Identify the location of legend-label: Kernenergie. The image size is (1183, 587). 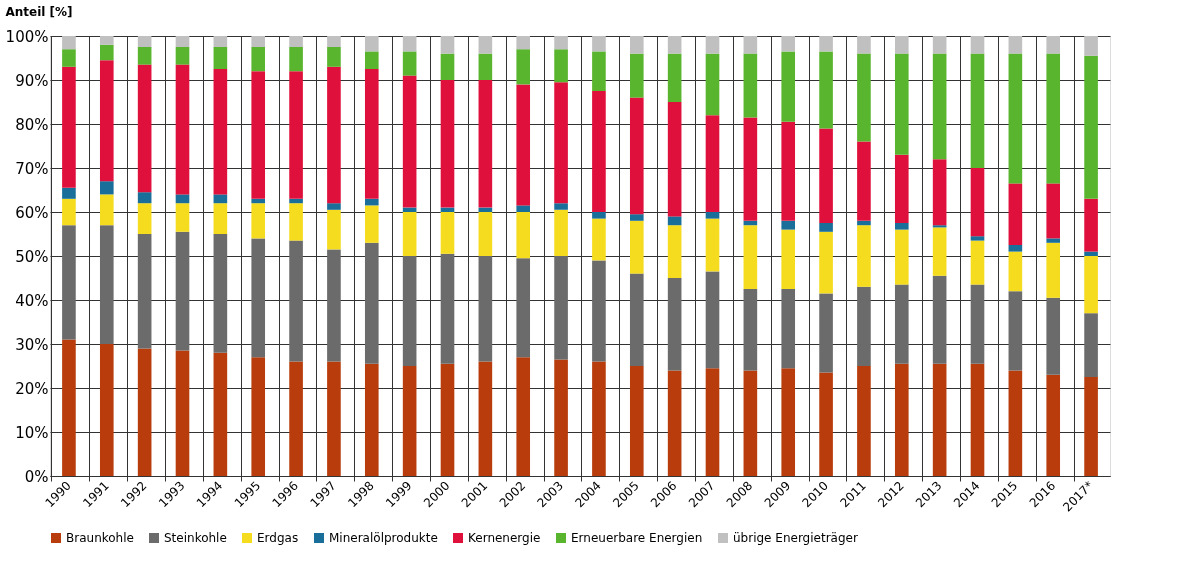
(504, 538).